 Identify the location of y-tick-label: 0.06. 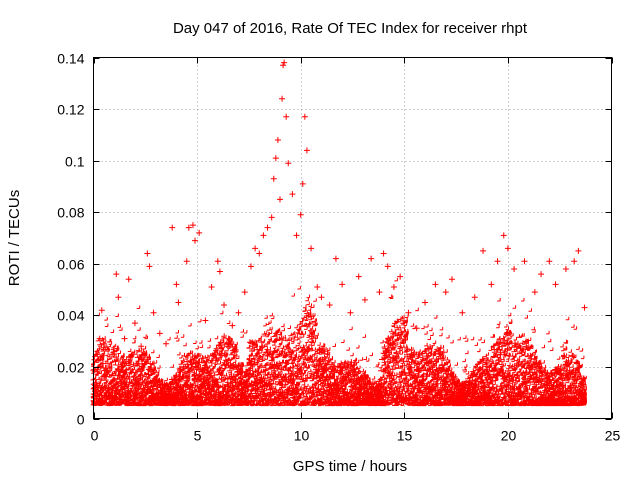
(70, 265).